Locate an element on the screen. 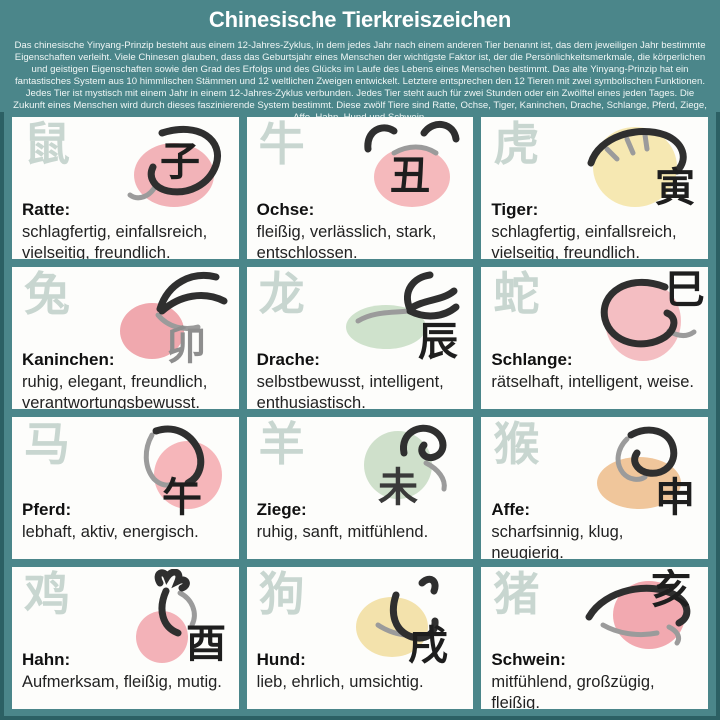  animal-name-label: Schwein: is located at coordinates (528, 659).